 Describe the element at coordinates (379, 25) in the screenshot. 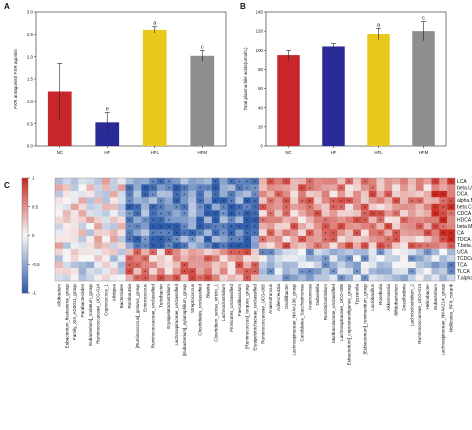

I see `significance-letter: a` at that location.